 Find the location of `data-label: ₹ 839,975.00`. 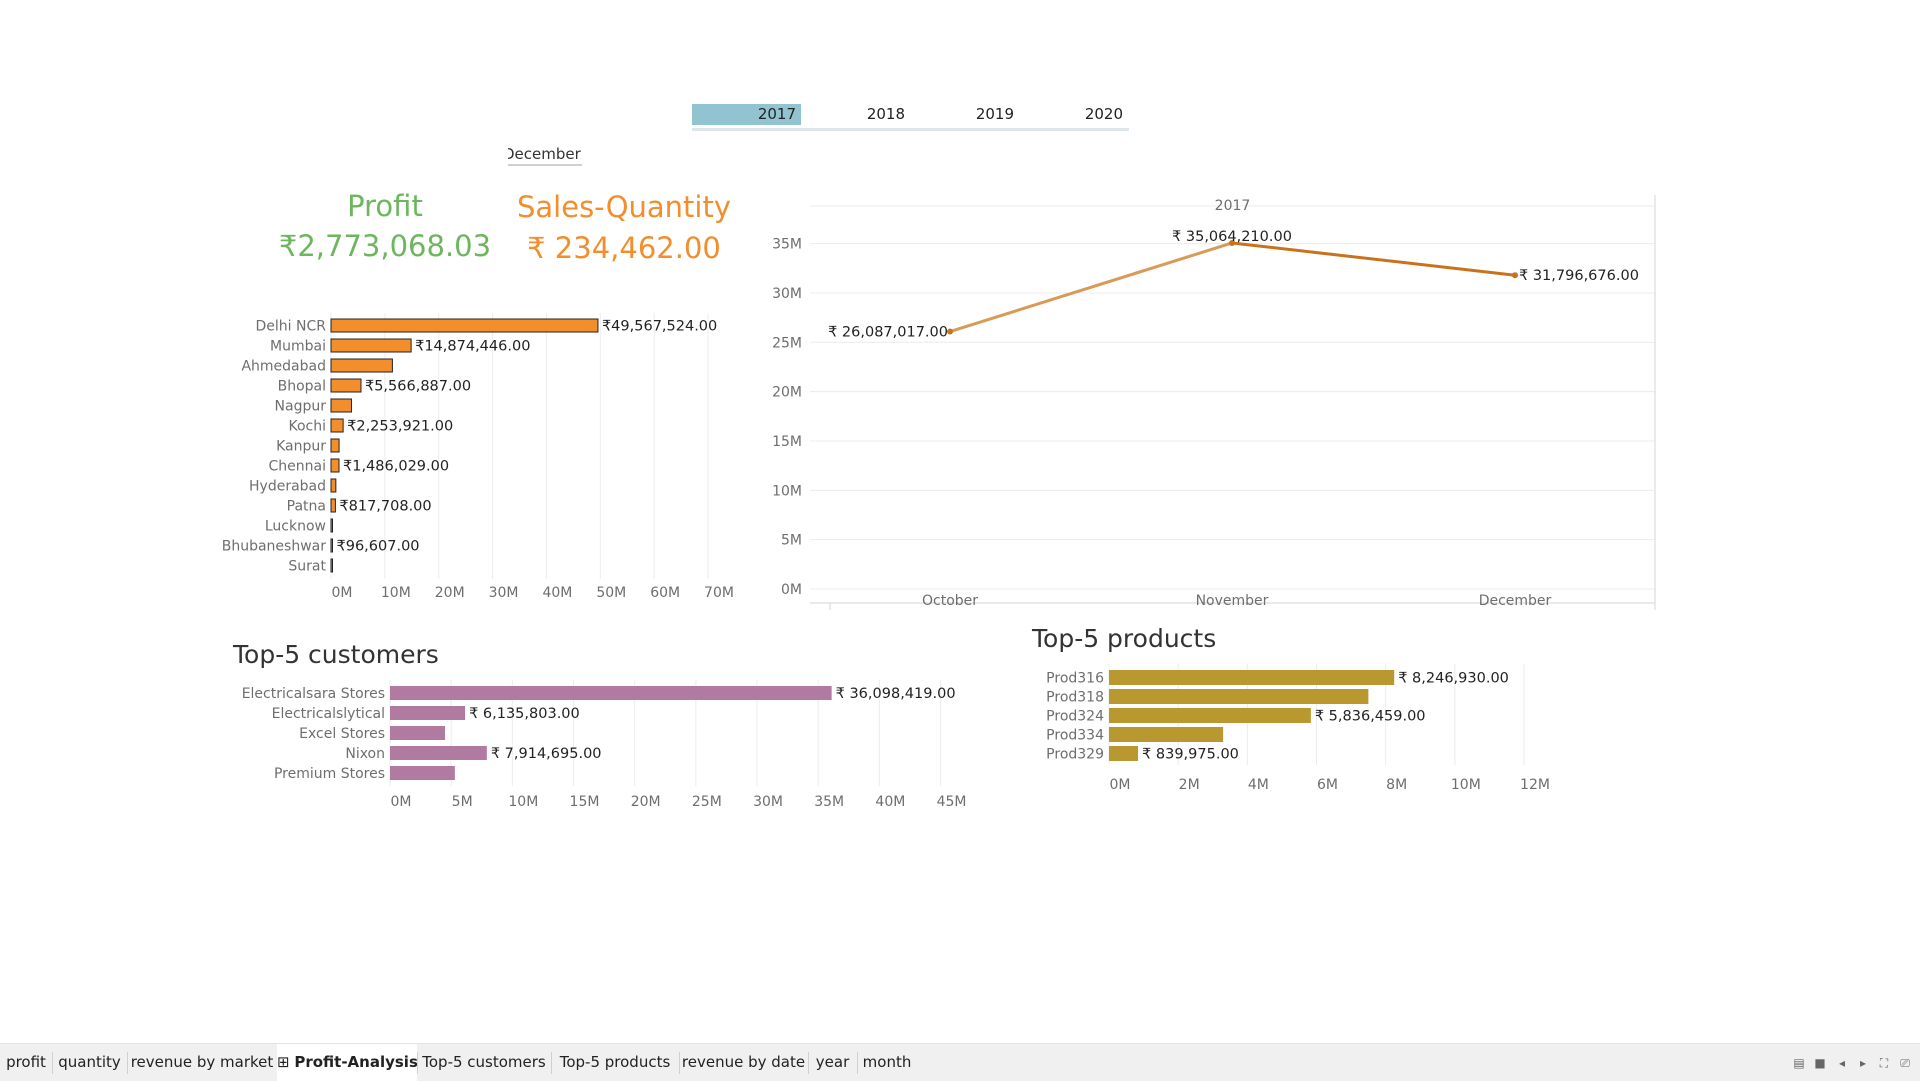

data-label: ₹ 839,975.00 is located at coordinates (1190, 755).